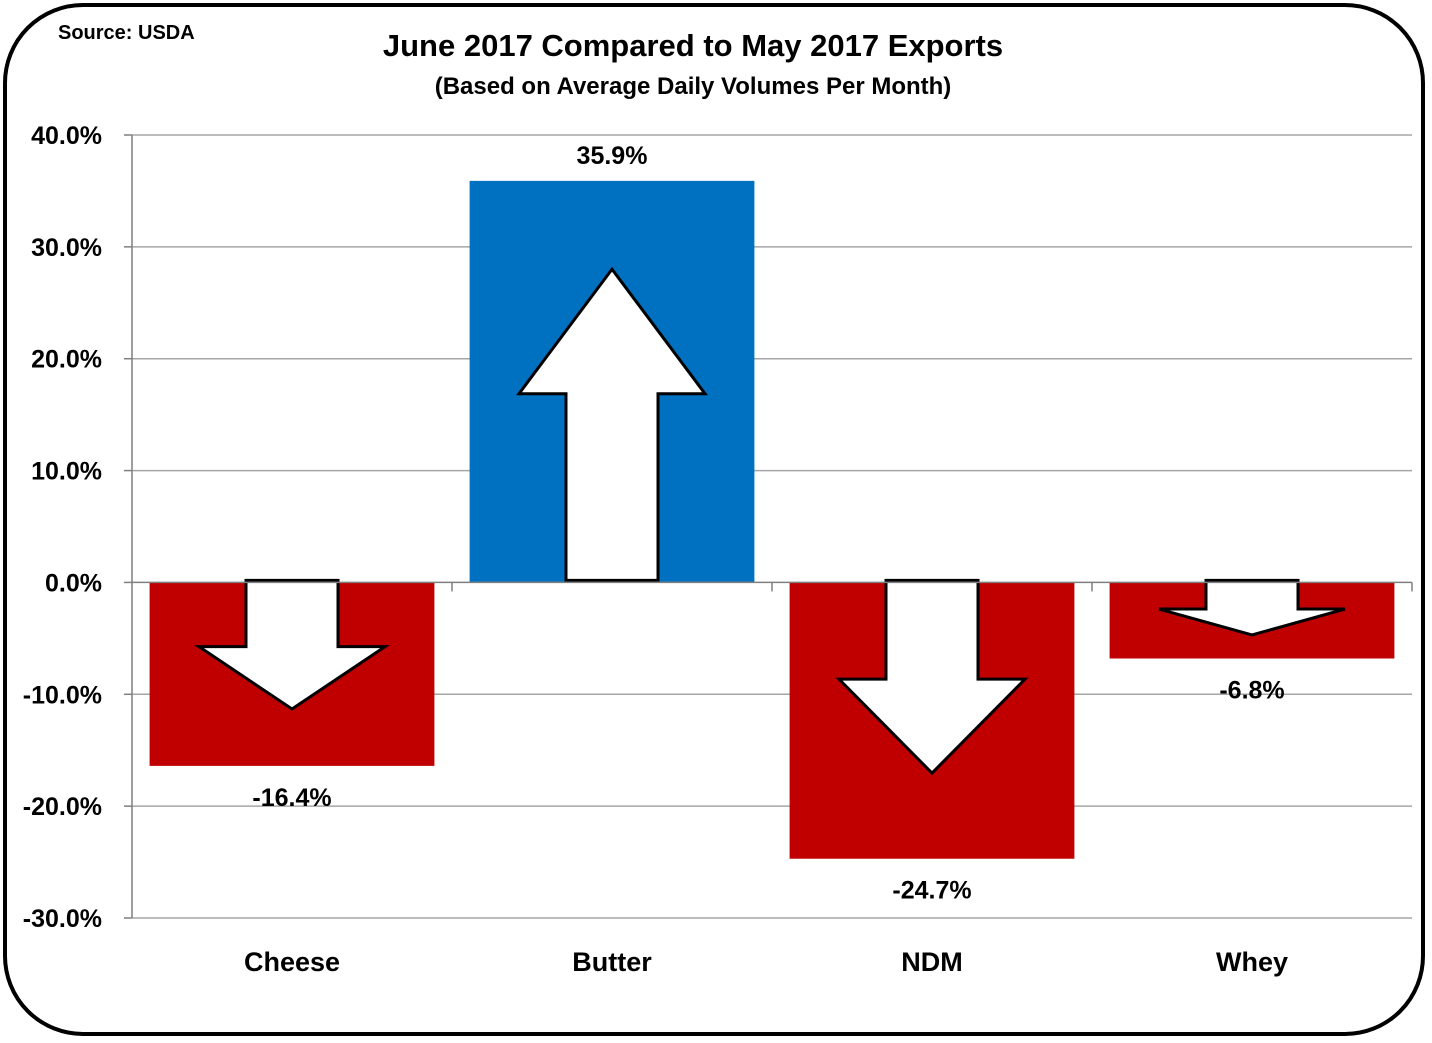 The width and height of the screenshot is (1432, 1043). Describe the element at coordinates (932, 962) in the screenshot. I see `category-label-ndm: NDM` at that location.